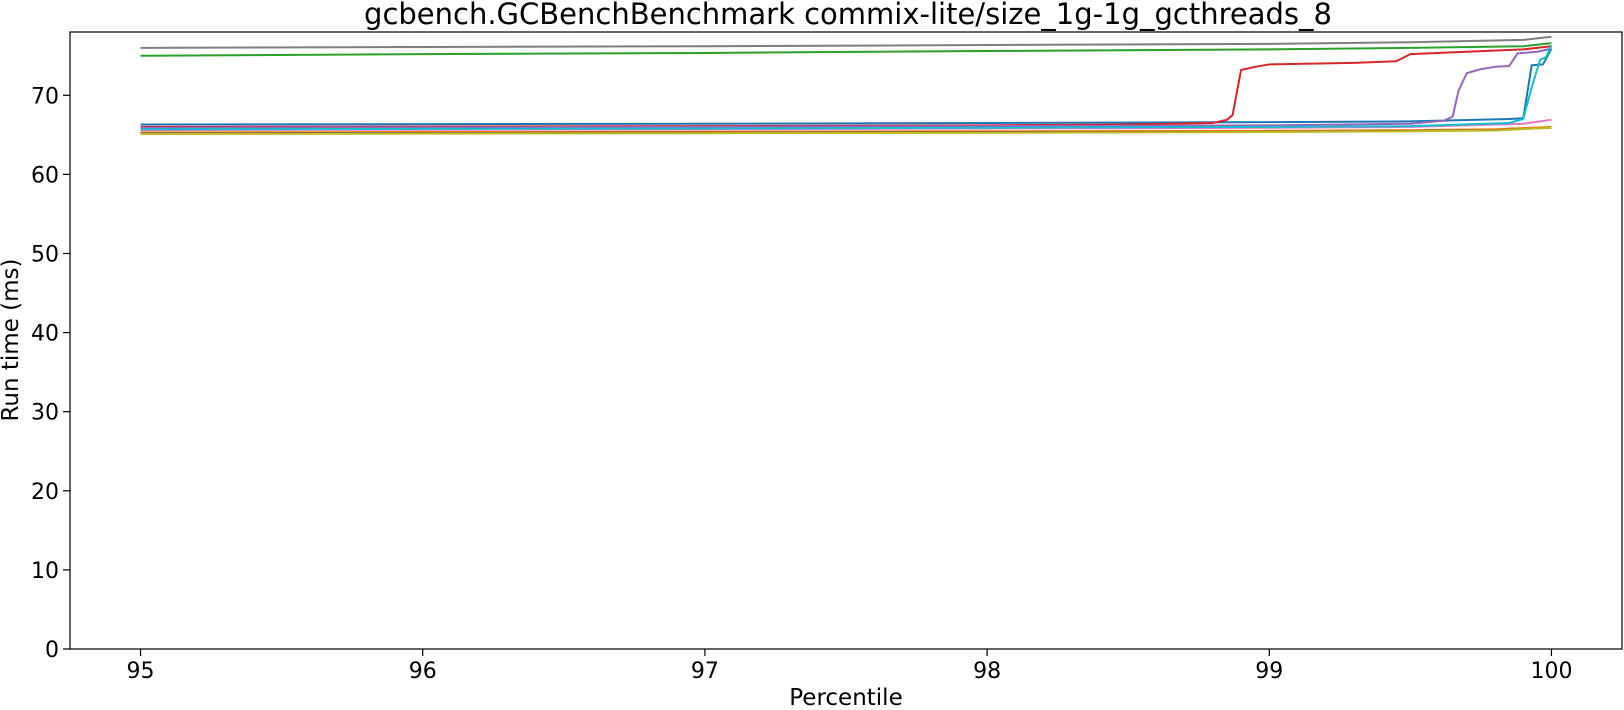 This screenshot has width=1624, height=710. Describe the element at coordinates (52, 650) in the screenshot. I see `y-tick-label: 0` at that location.